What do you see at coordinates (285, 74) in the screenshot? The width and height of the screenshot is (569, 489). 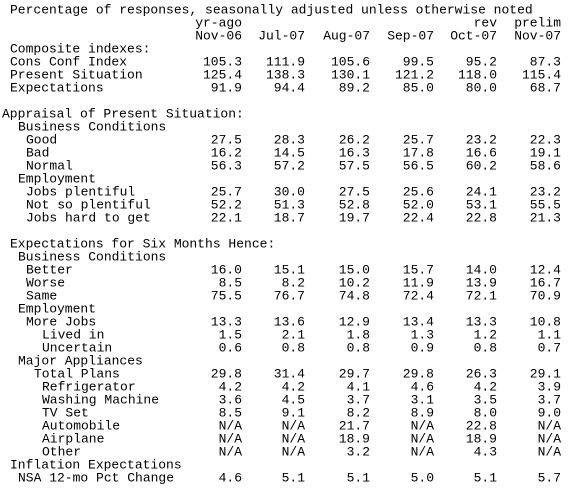 I see `cell-value: 138.3` at bounding box center [285, 74].